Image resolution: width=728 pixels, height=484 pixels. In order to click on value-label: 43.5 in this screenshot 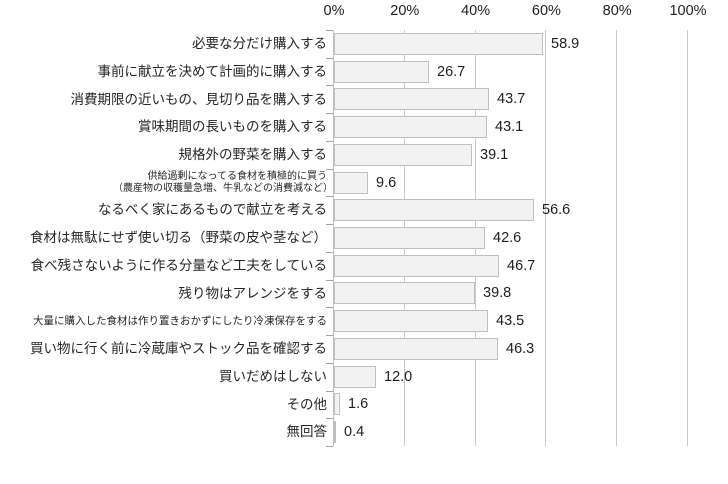, I will do `click(510, 321)`.